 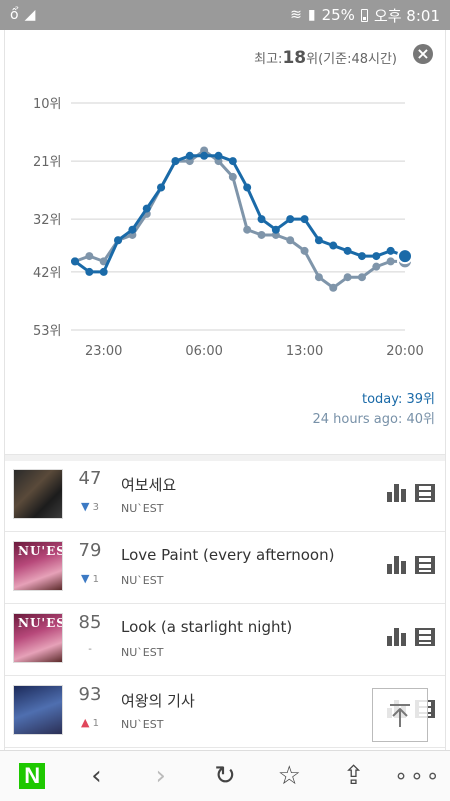 What do you see at coordinates (225, 640) in the screenshot?
I see `song-row: NU'EST 85 - Look (a starlight night) NU`EST` at bounding box center [225, 640].